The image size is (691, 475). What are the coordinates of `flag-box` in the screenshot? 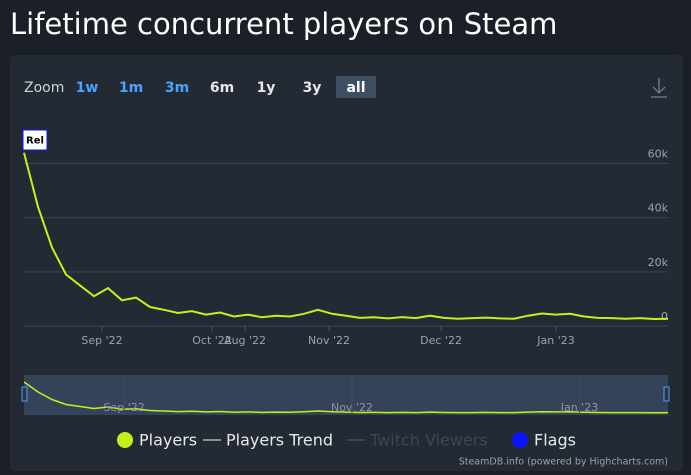 It's located at (35, 140).